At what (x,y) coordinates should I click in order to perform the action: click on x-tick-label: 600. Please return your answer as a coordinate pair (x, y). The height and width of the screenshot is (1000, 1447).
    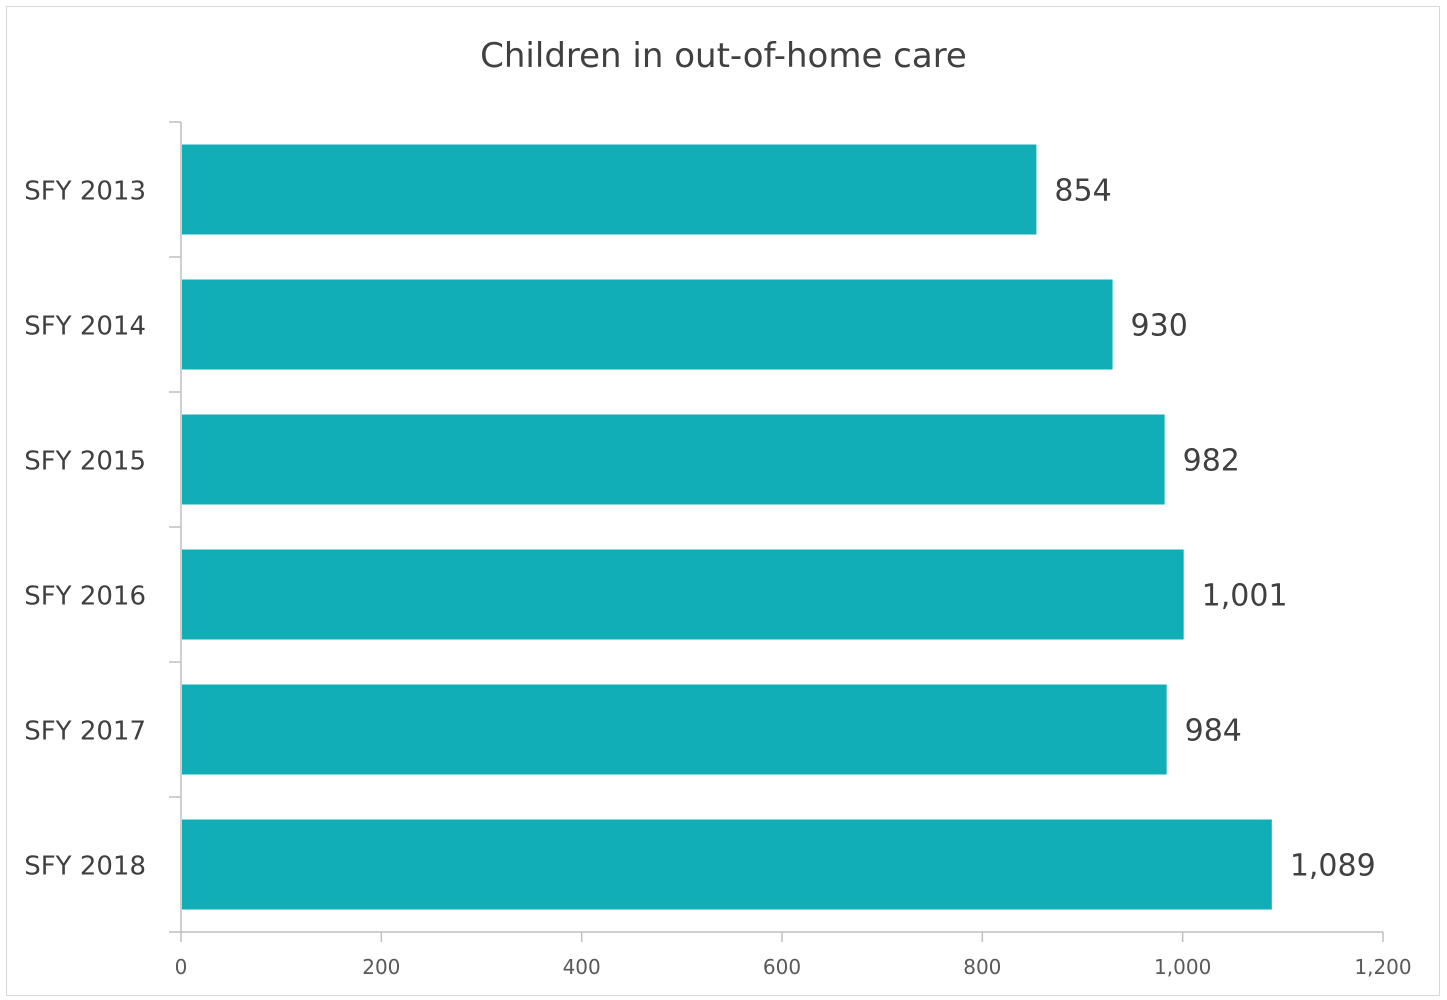
    Looking at the image, I should click on (782, 967).